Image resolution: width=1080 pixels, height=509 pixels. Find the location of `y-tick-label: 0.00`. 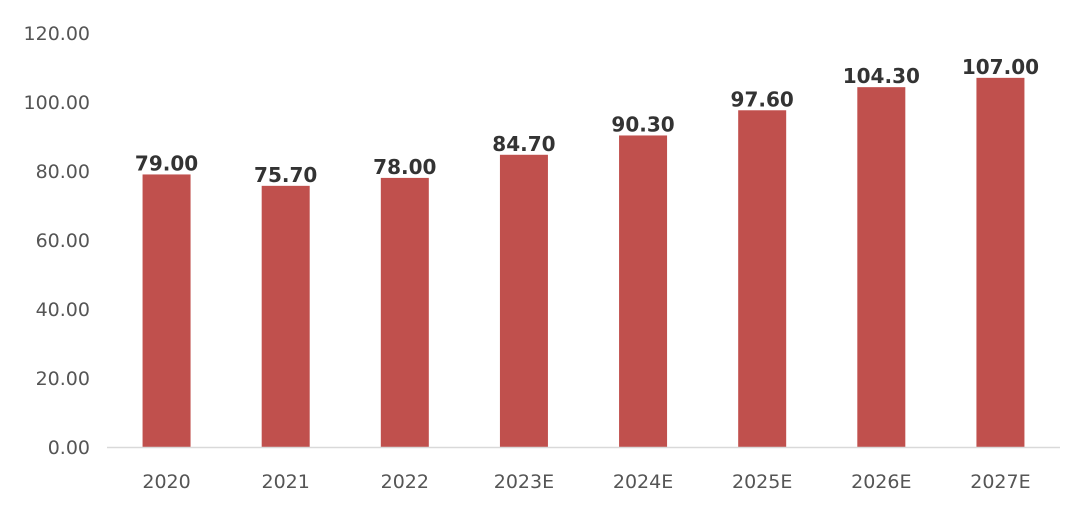

y-tick-label: 0.00 is located at coordinates (69, 448).